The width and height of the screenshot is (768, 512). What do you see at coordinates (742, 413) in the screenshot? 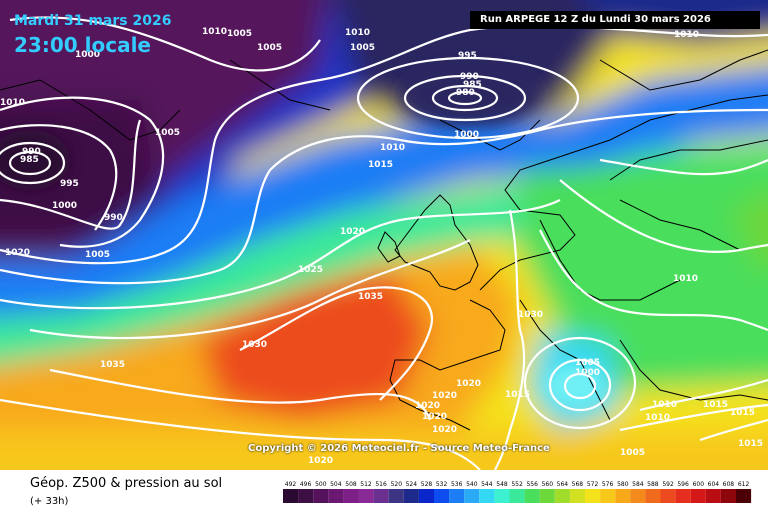
I see `isobar-label-1015-d: 1015` at bounding box center [742, 413].